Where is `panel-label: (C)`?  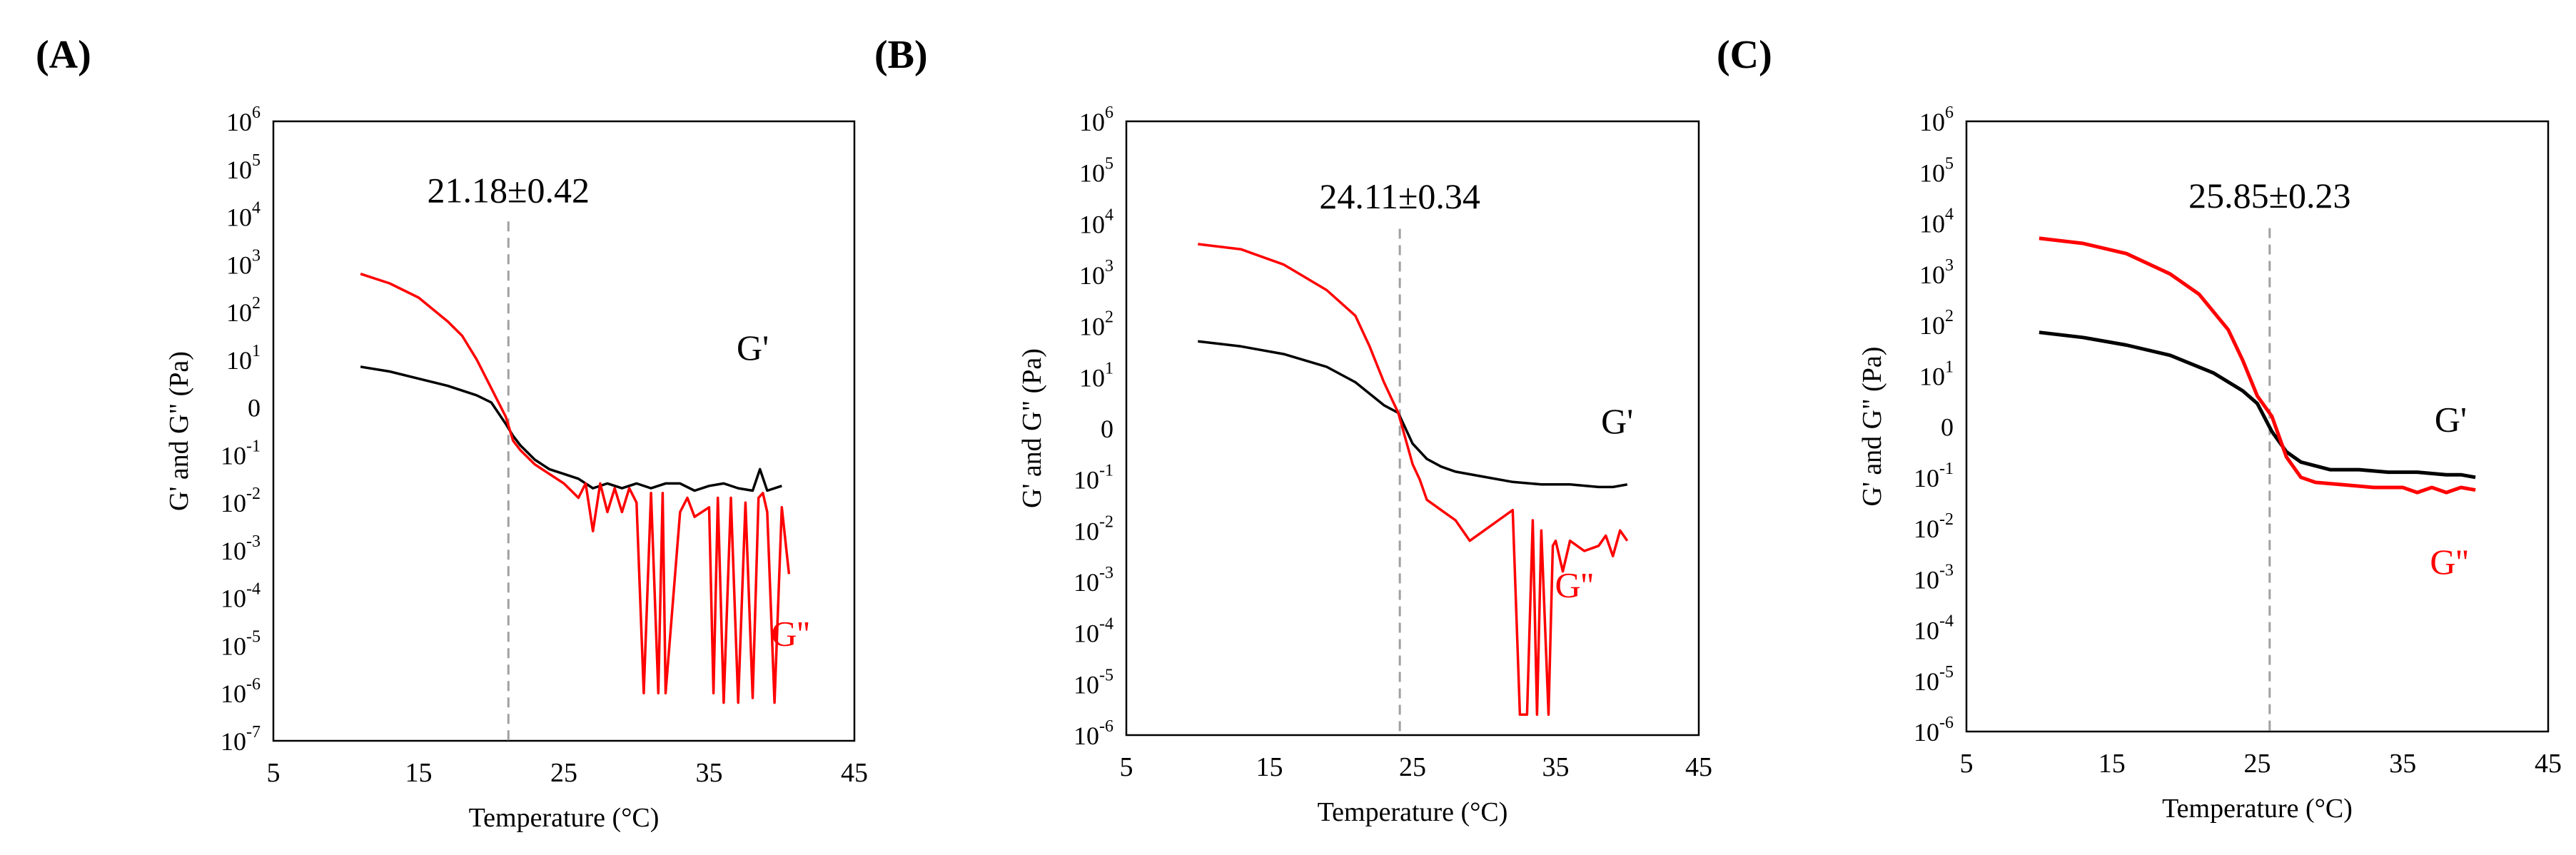
panel-label: (C) is located at coordinates (1744, 55).